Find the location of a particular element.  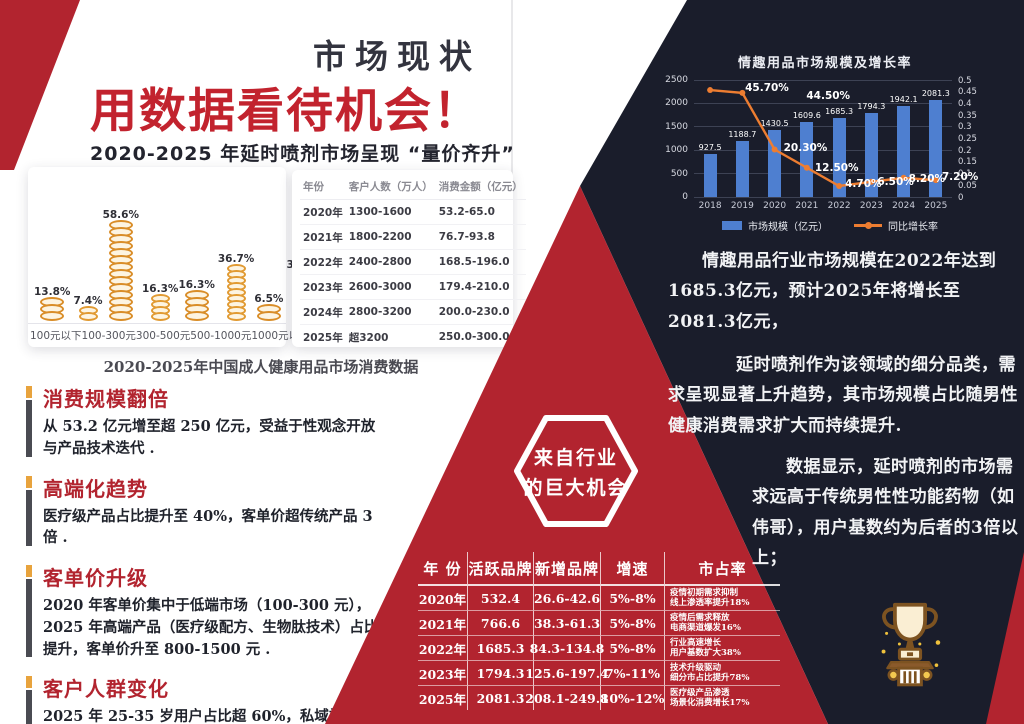

brand-table-cell: 2081.3 is located at coordinates (500, 698).